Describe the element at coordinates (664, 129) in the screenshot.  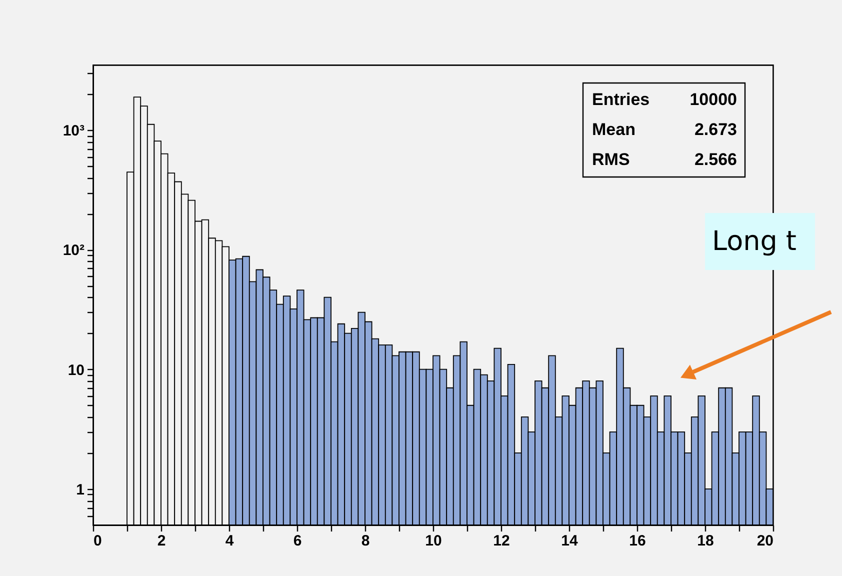
I see `text: Mean 2.673` at that location.